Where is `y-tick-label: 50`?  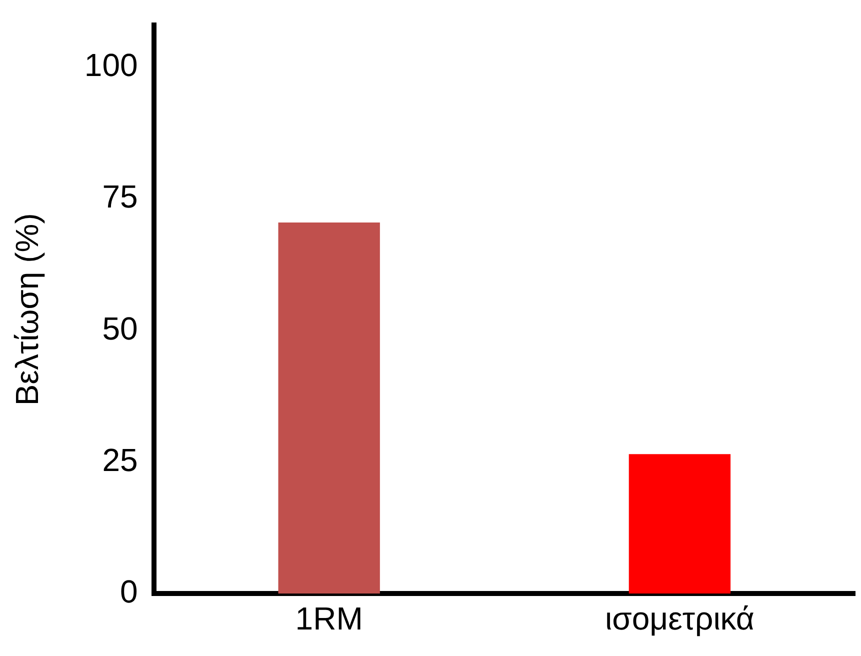 y-tick-label: 50 is located at coordinates (120, 328).